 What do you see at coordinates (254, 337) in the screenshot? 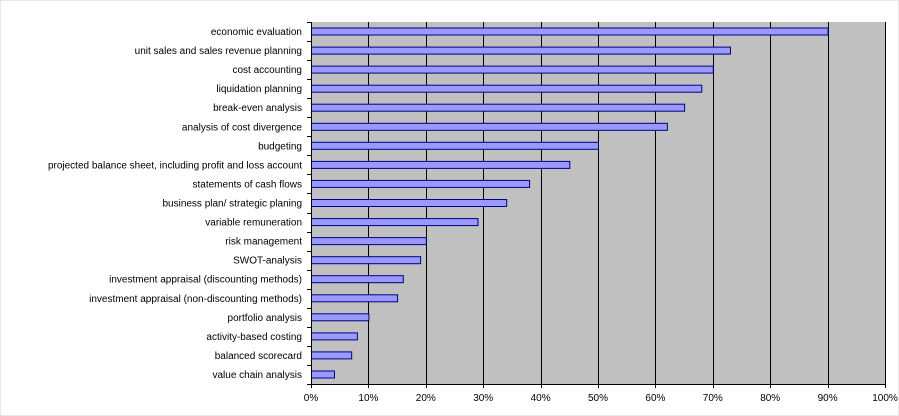
I see `category-label: activity-based costing` at bounding box center [254, 337].